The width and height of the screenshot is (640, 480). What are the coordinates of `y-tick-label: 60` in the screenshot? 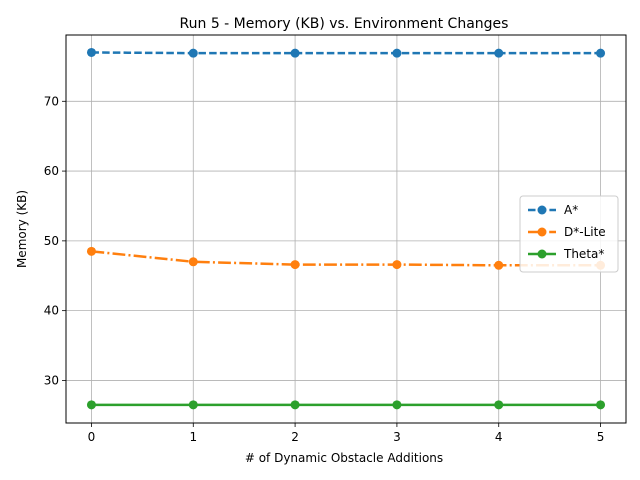 It's located at (51, 171).